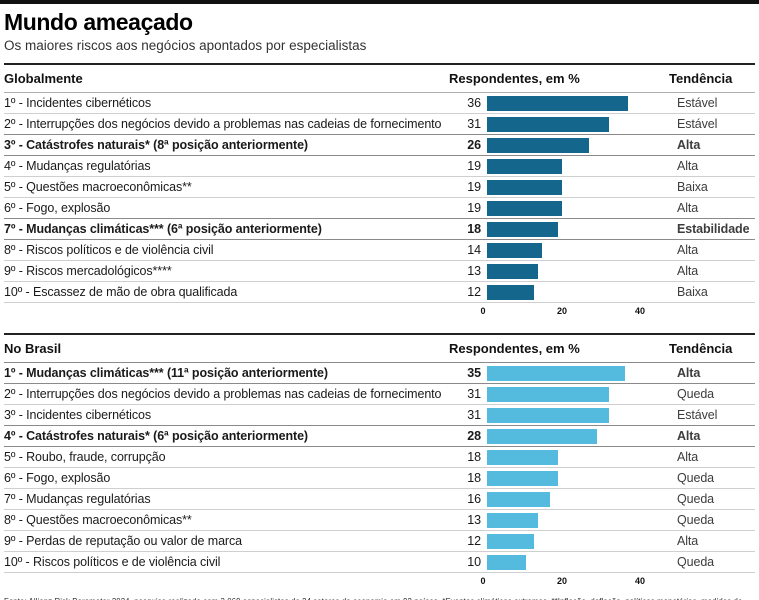  Describe the element at coordinates (98, 520) in the screenshot. I see `risk-label: 8º - Questões macroeconômicas**` at that location.